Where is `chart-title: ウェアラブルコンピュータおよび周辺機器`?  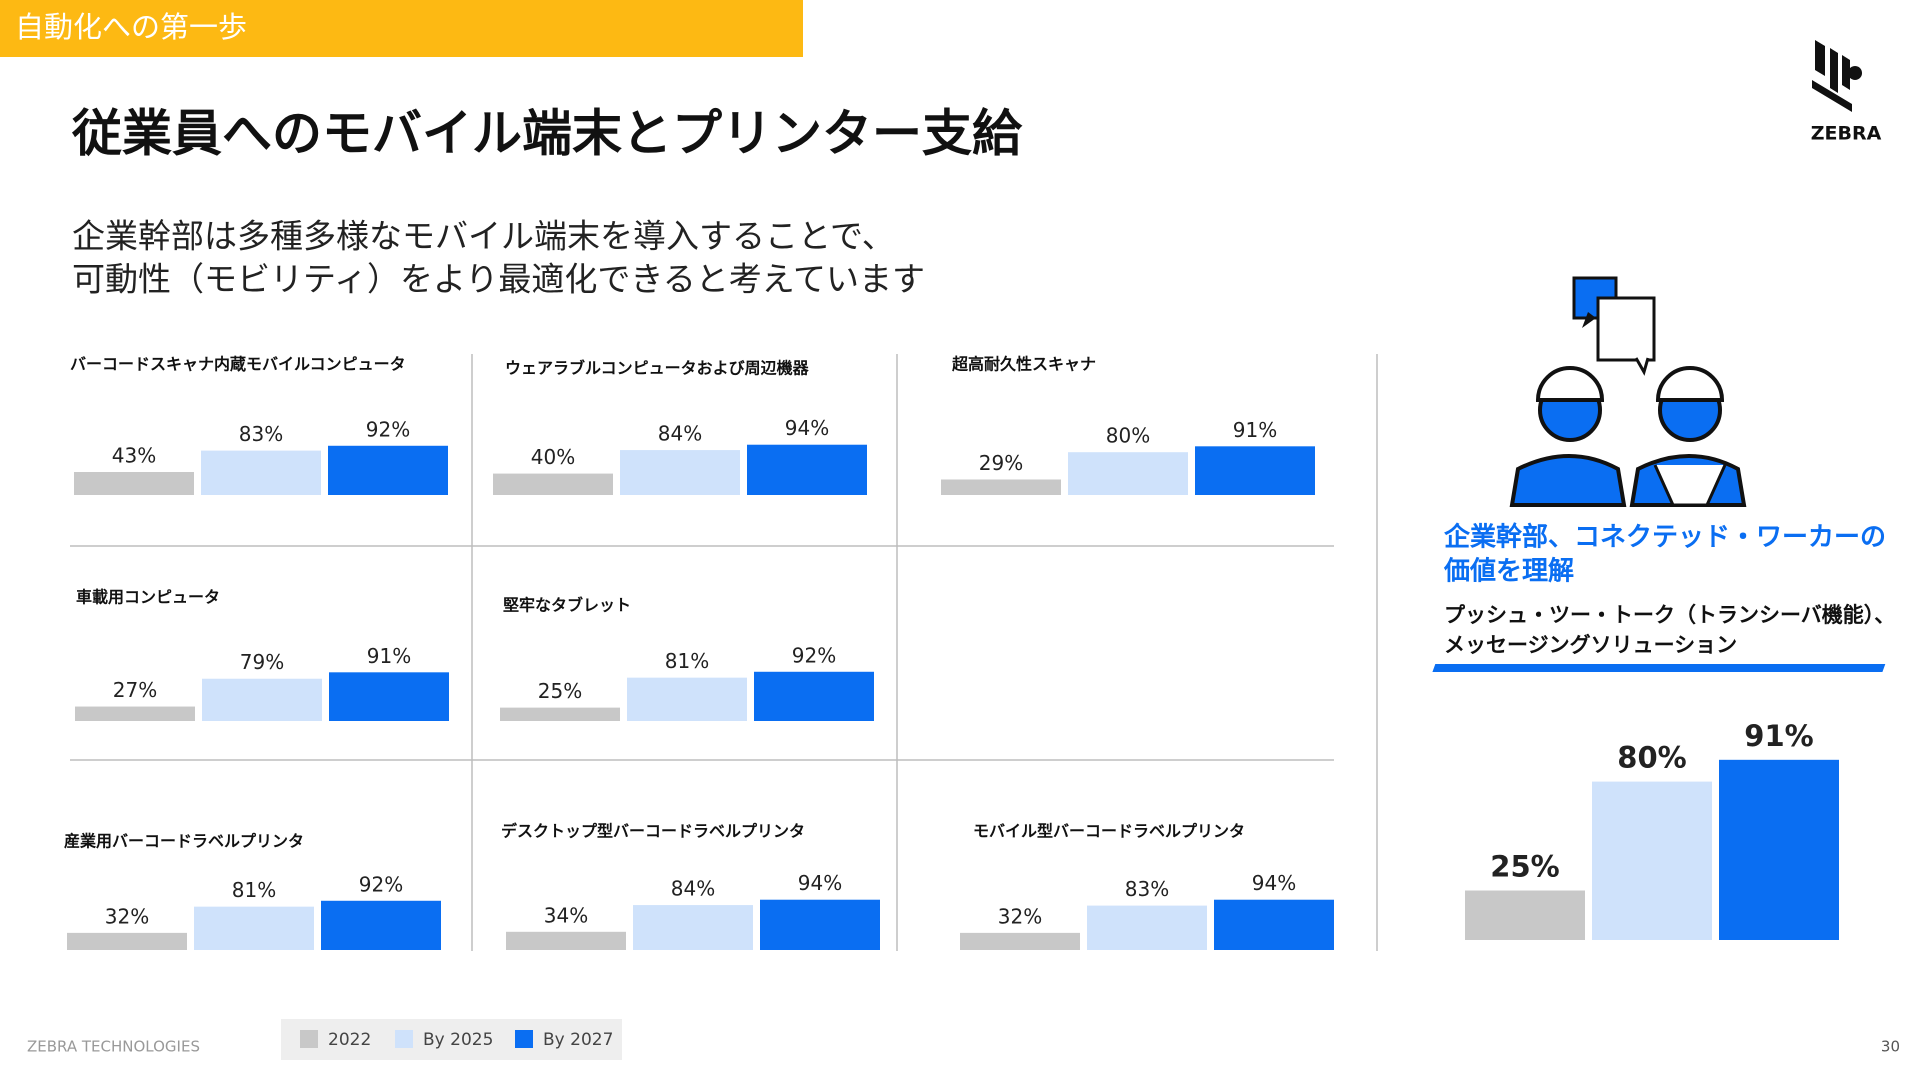 chart-title: ウェアラブルコンピュータおよび周辺機器 is located at coordinates (657, 368).